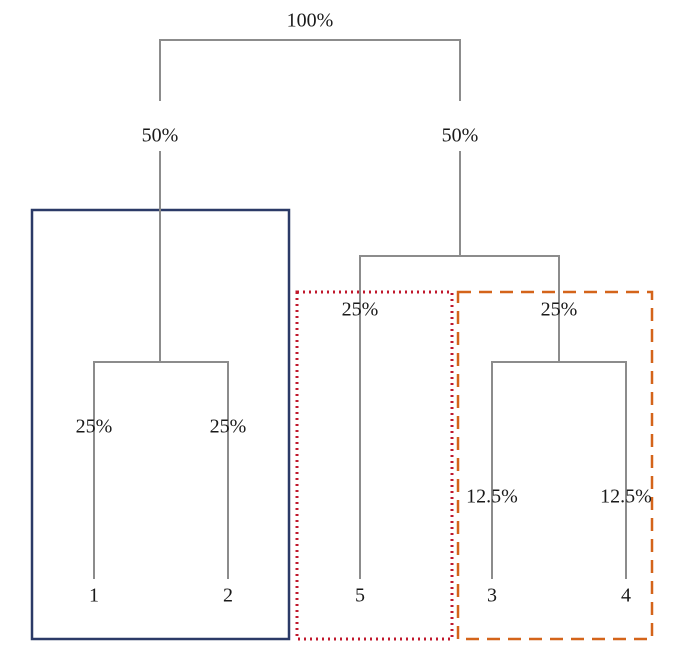 Image resolution: width=695 pixels, height=648 pixels. Describe the element at coordinates (492, 596) in the screenshot. I see `leaf-label-3: 3` at that location.